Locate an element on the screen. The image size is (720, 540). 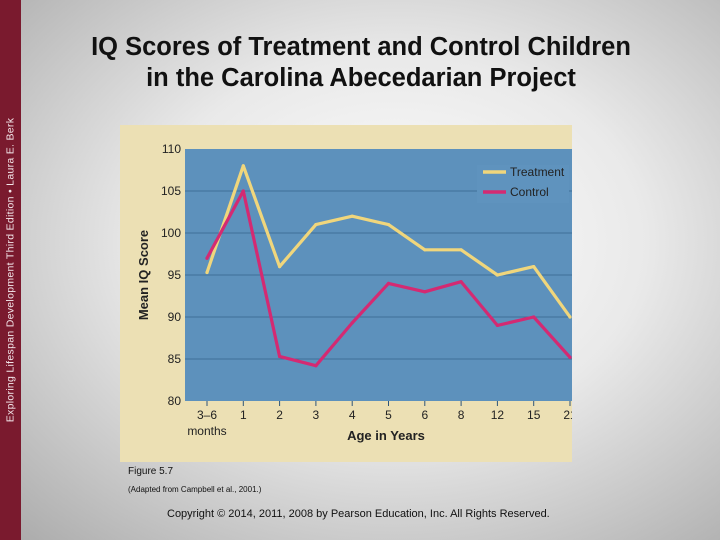
y-tick-label-85: 85 is located at coordinates (175, 359).